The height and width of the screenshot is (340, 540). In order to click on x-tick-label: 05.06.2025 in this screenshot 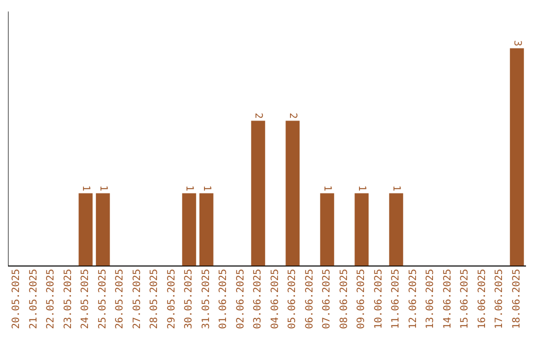, I will do `click(292, 299)`.